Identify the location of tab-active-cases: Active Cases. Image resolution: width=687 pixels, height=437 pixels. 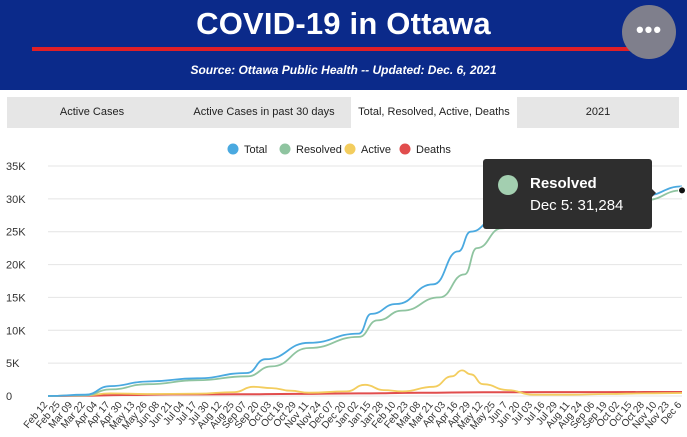
(92, 112).